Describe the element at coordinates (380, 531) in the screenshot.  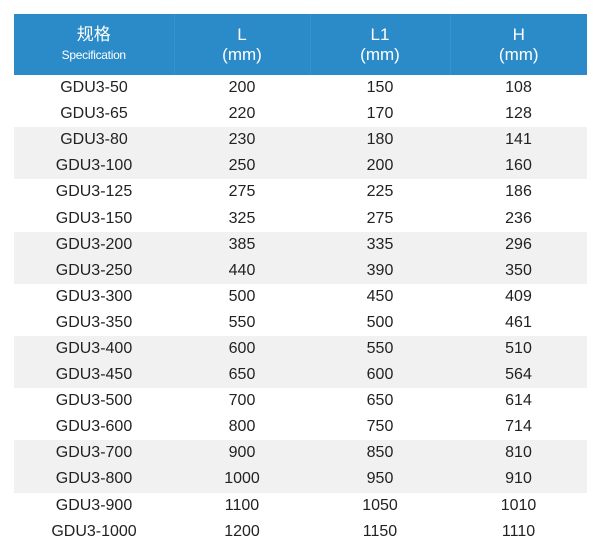
I see `cell-l1: 1150` at that location.